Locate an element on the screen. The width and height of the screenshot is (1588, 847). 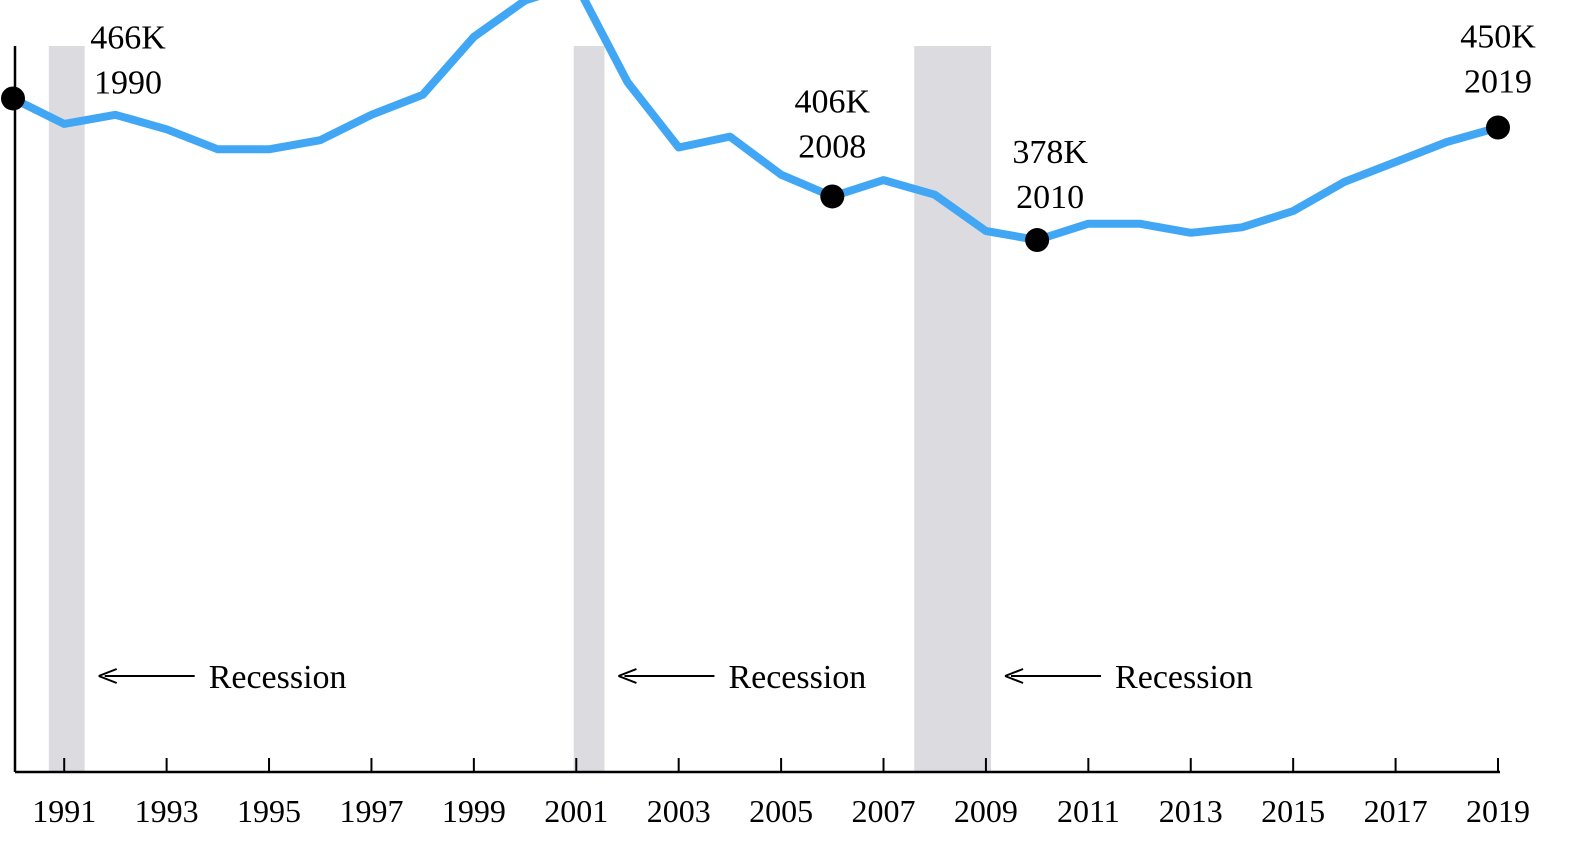
x-tick-label-2007: 2007 is located at coordinates (884, 811).